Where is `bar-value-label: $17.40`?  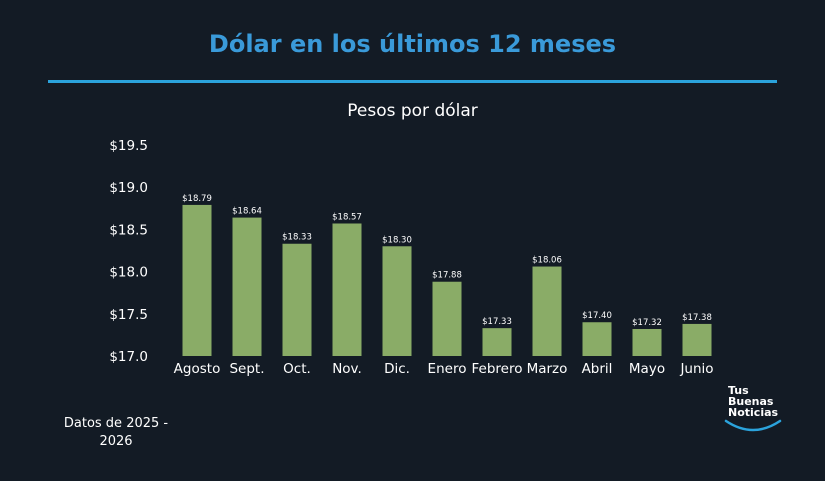 bar-value-label: $17.40 is located at coordinates (597, 316).